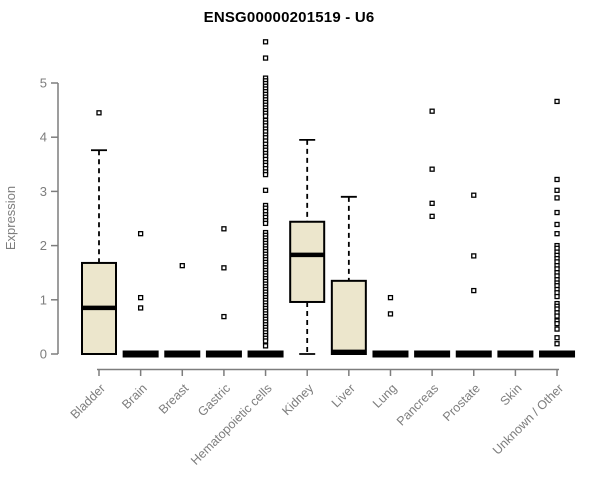  Describe the element at coordinates (43, 299) in the screenshot. I see `y-tick-label: 1` at that location.